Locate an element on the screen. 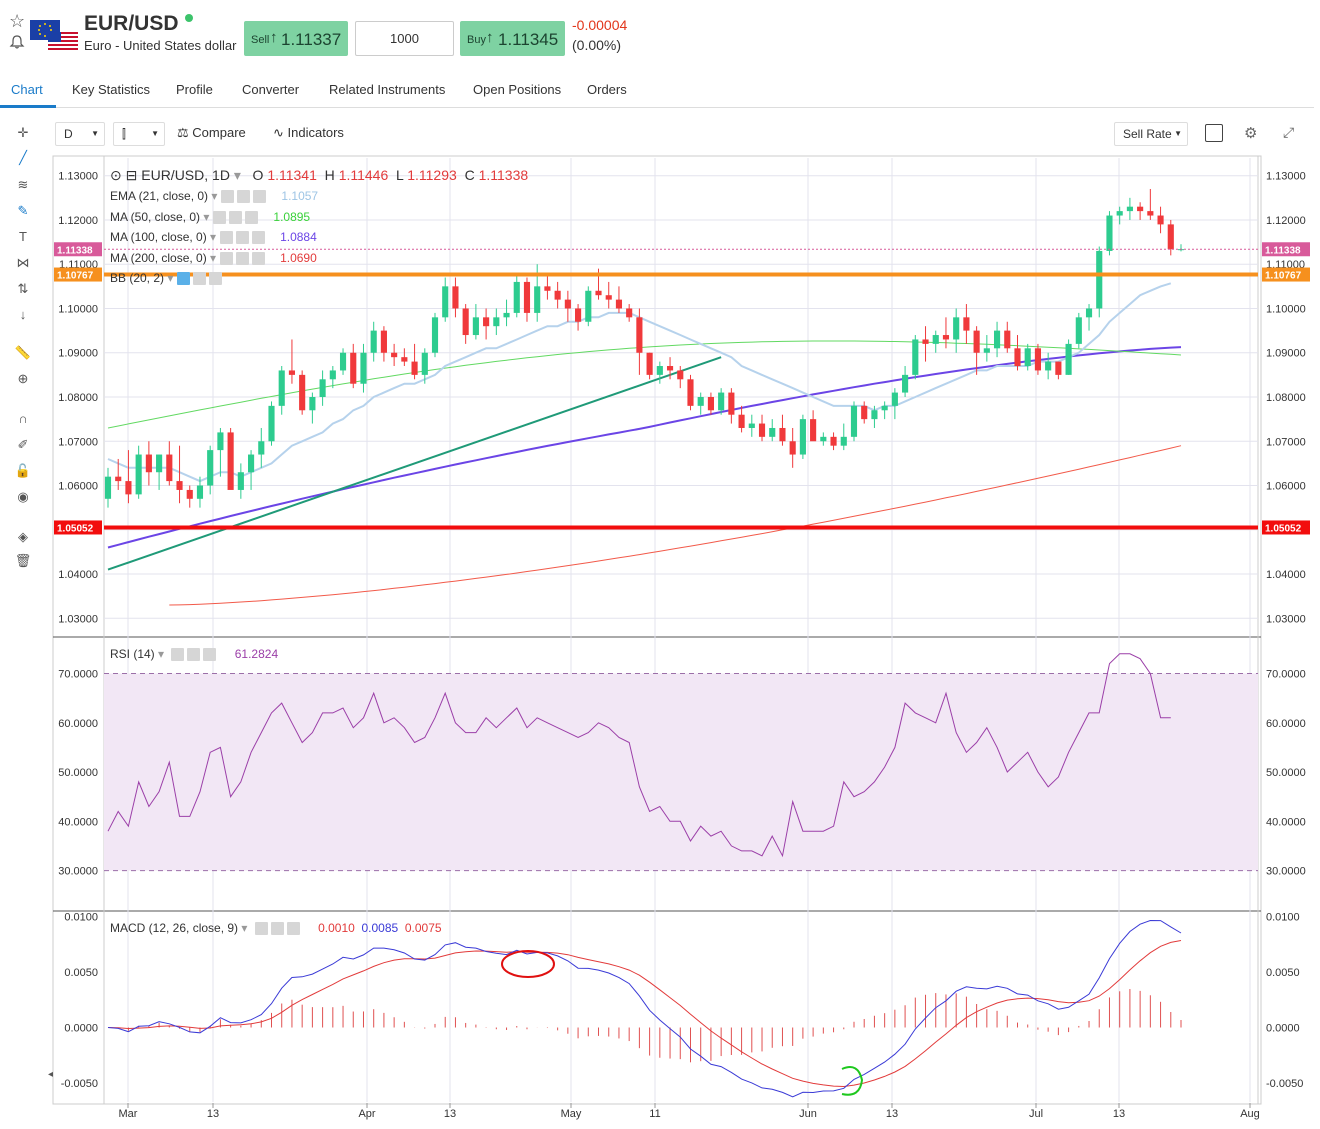  tab-chart: Chart is located at coordinates (27, 89).